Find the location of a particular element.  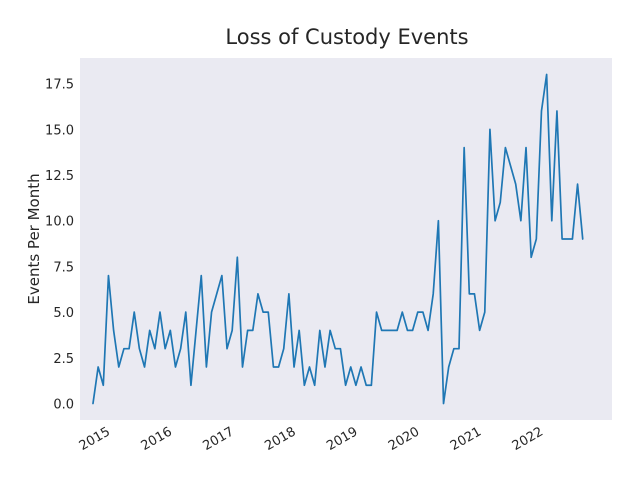

y-axis-label: Events Per Month is located at coordinates (34, 238).